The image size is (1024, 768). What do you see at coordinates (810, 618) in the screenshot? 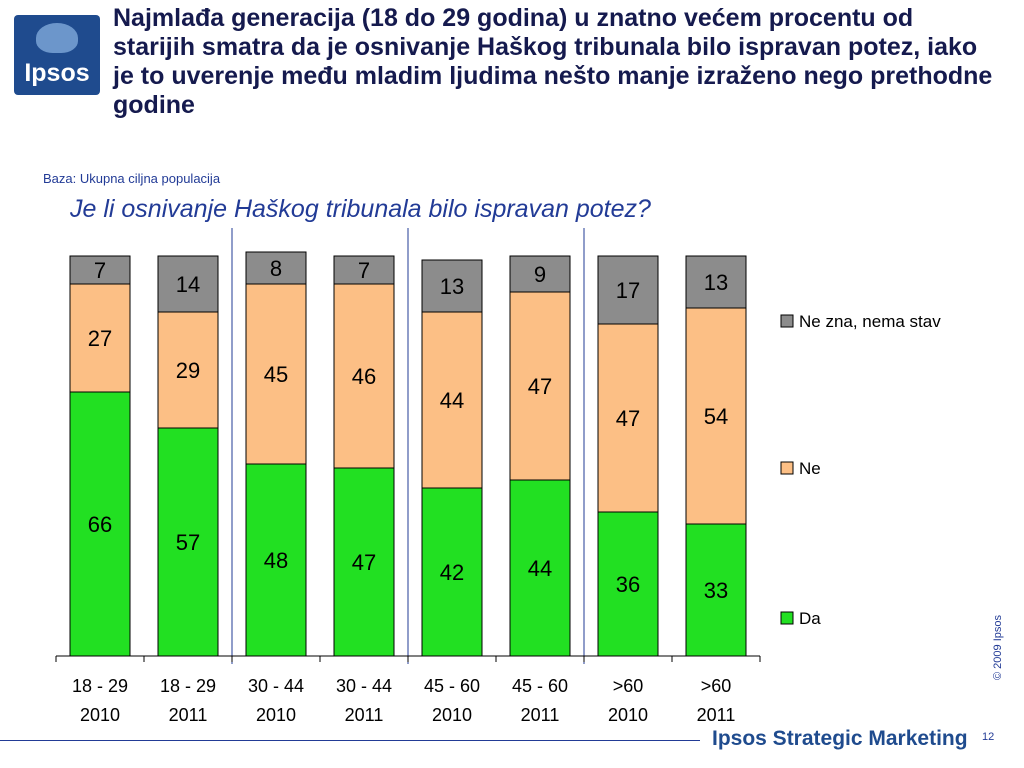
I see `legend-label: Da` at bounding box center [810, 618].